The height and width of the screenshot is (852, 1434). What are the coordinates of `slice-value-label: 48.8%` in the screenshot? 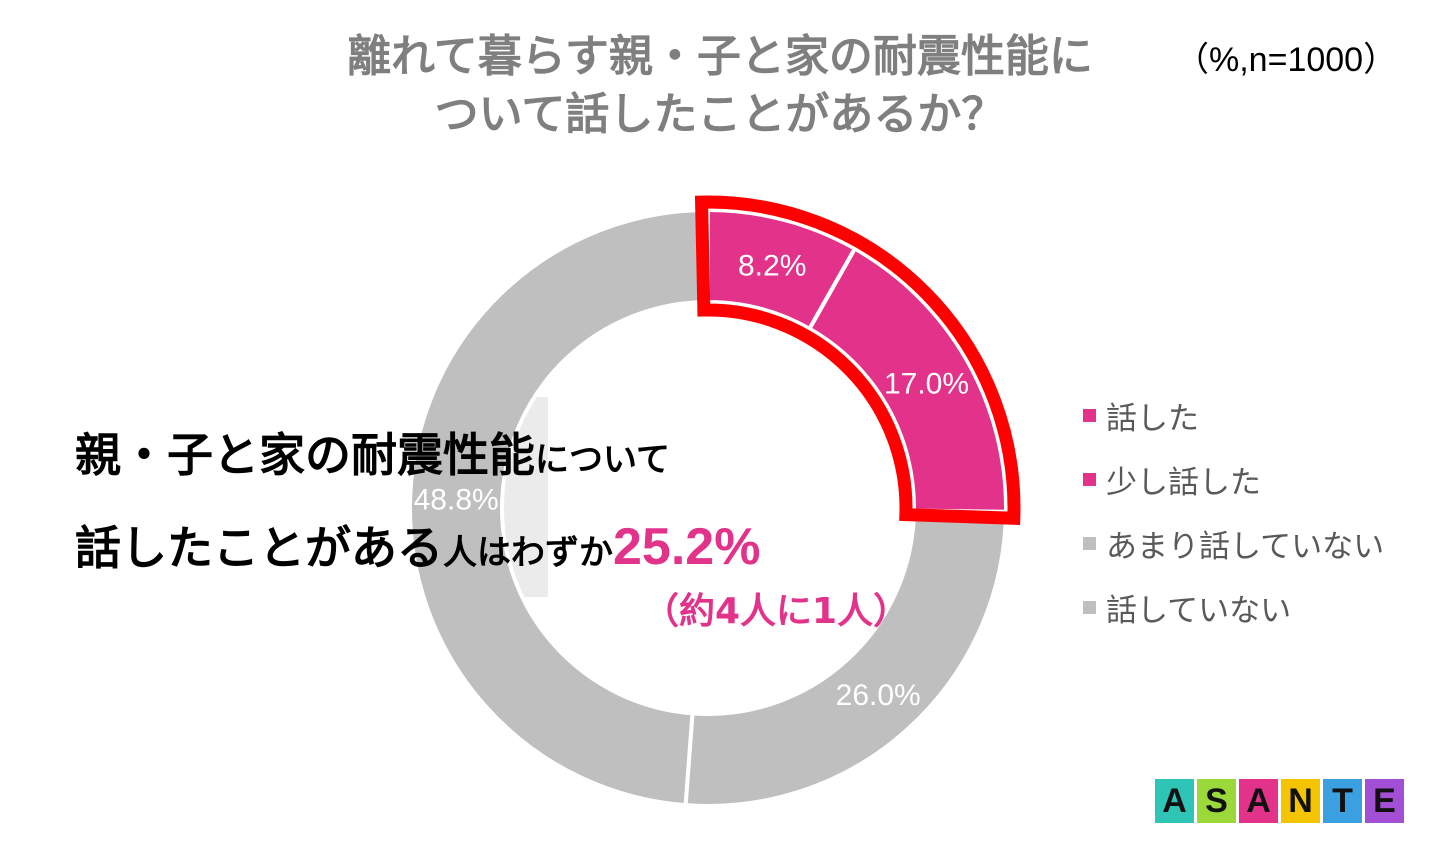 It's located at (456, 500).